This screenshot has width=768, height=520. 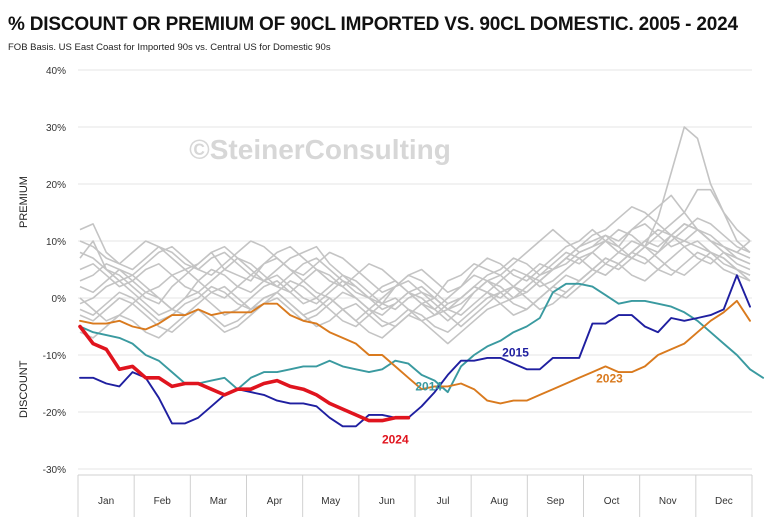 I want to click on watermark: ©SteinerConsulting, so click(x=320, y=149).